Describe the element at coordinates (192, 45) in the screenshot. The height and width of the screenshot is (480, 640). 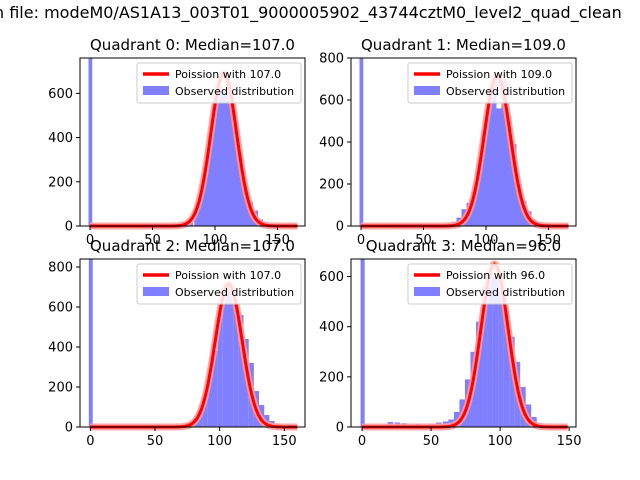
I see `subplot-title: Quadrant 0: Median=107.0` at that location.